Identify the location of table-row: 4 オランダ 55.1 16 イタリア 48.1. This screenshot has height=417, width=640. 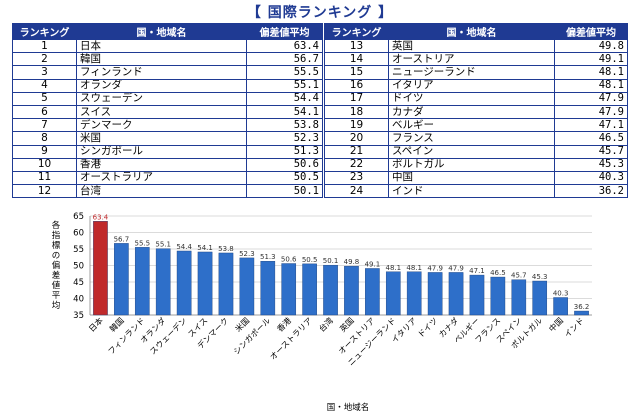
(320, 85).